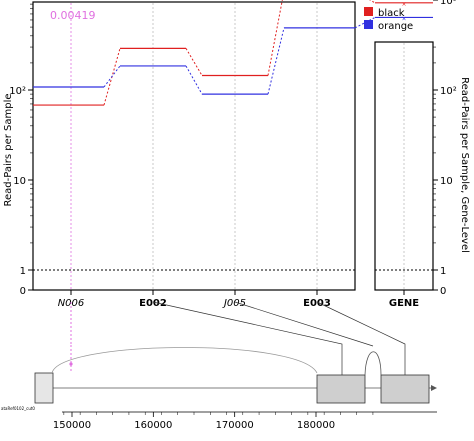 This screenshot has width=474, height=441. I want to click on category-connectors, so click(238, 338).